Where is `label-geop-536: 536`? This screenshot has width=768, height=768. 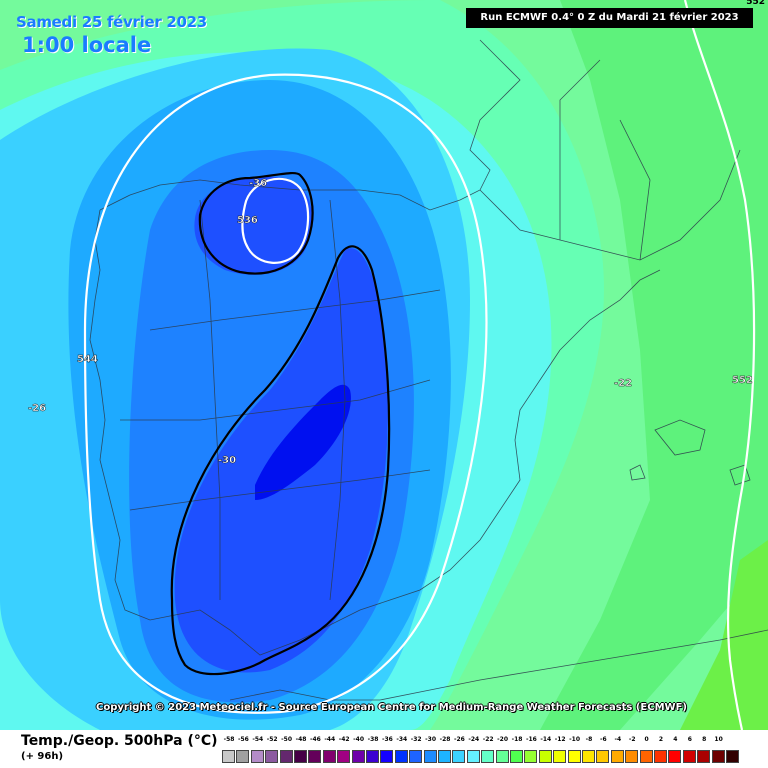 label-geop-536: 536 is located at coordinates (247, 220).